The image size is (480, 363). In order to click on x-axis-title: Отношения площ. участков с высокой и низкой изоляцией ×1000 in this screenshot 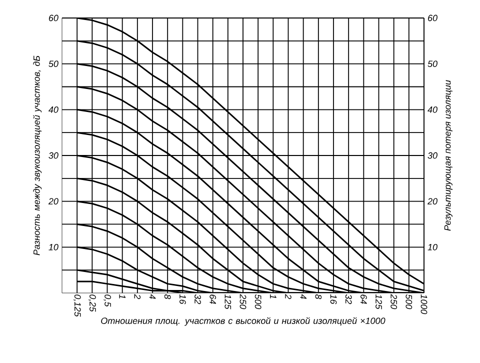, I will do `click(243, 321)`.